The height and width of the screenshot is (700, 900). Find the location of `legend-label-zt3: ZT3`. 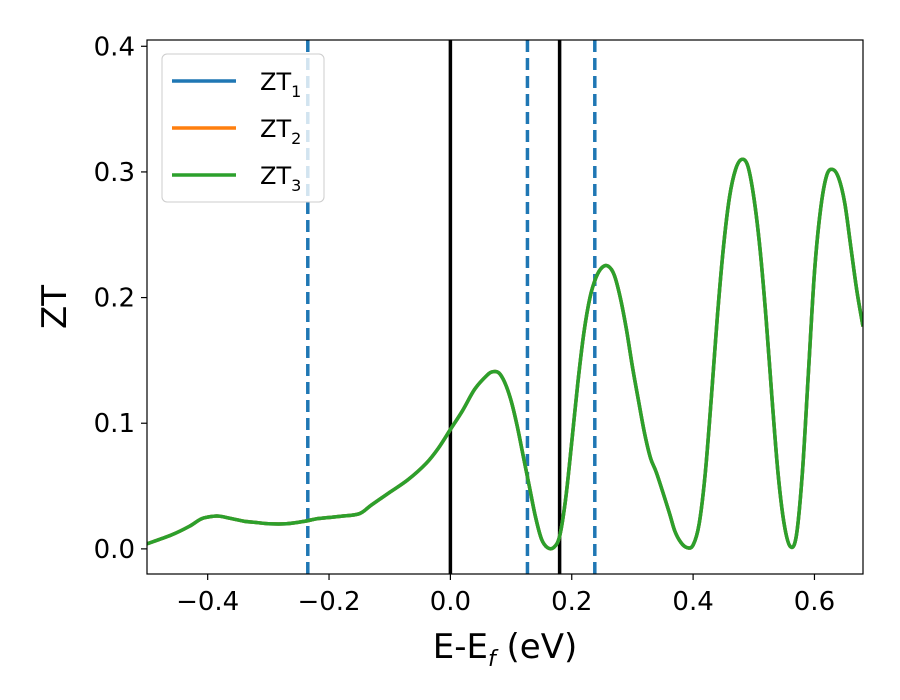

legend-label-zt3: ZT3 is located at coordinates (280, 178).